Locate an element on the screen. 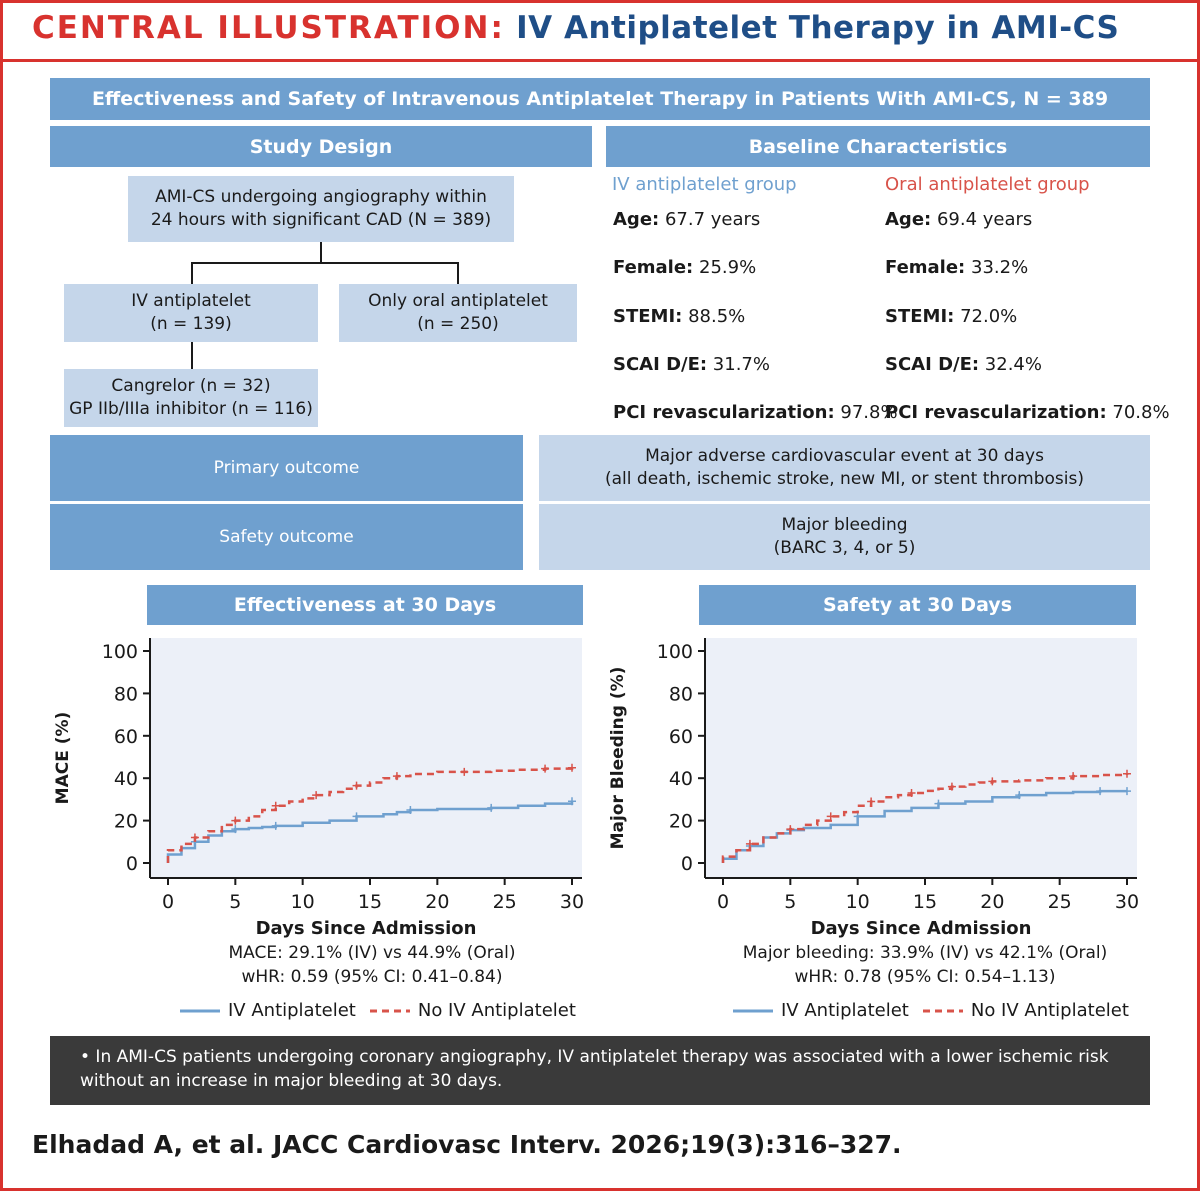  y-axis-label: MACE (%) is located at coordinates (63, 758).